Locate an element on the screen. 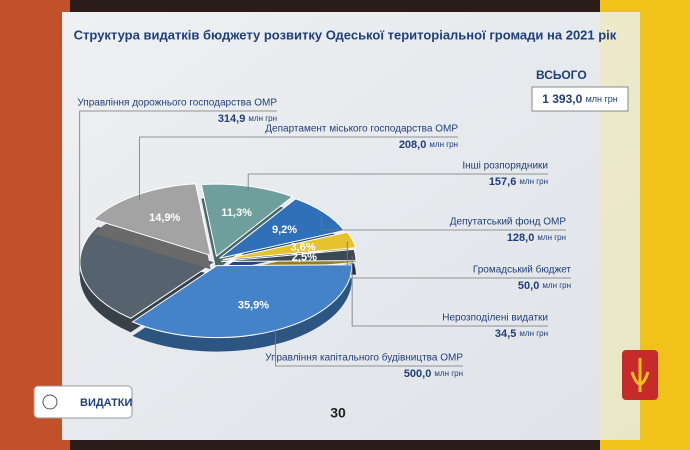 The height and width of the screenshot is (450, 690). left-edge is located at coordinates (35, 225).